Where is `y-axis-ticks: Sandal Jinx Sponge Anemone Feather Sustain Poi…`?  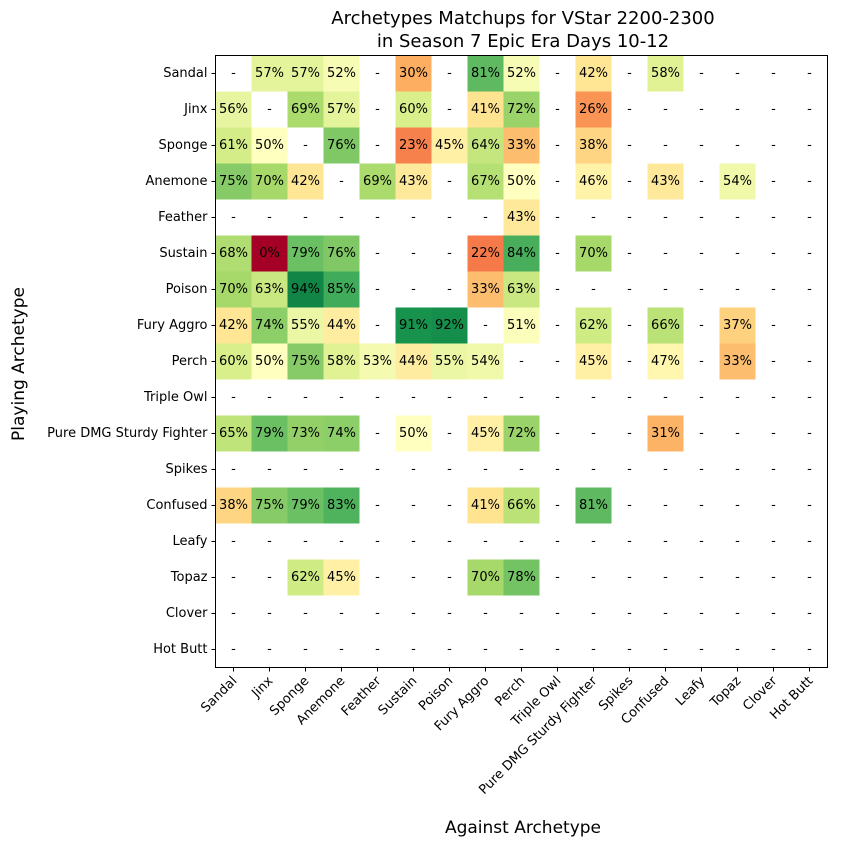
y-axis-ticks: Sandal Jinx Sponge Anemone Feather Sustain Poi… is located at coordinates (131, 361).